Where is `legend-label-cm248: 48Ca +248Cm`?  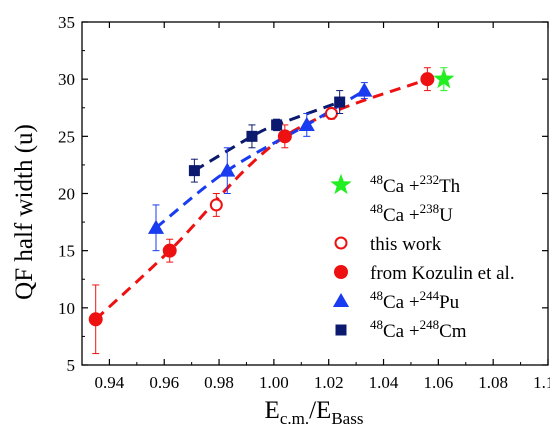 legend-label-cm248: 48Ca +248Cm is located at coordinates (418, 329).